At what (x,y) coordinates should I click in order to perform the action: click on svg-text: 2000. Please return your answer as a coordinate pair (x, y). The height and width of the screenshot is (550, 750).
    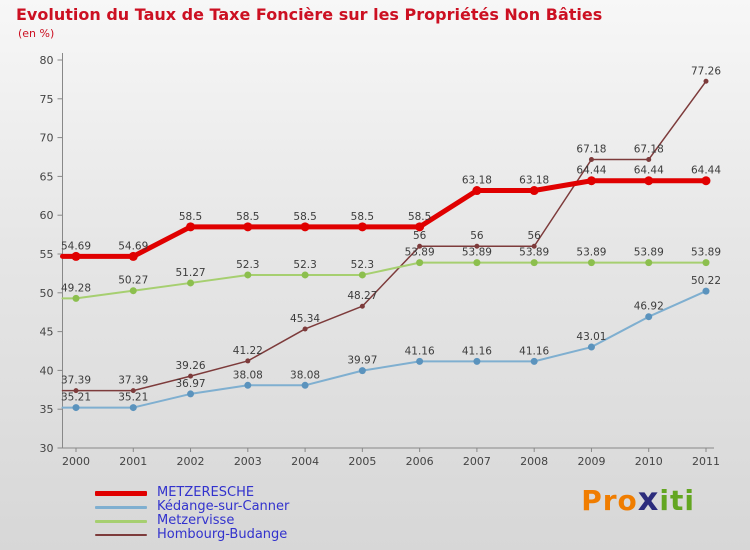
    Looking at the image, I should click on (76, 461).